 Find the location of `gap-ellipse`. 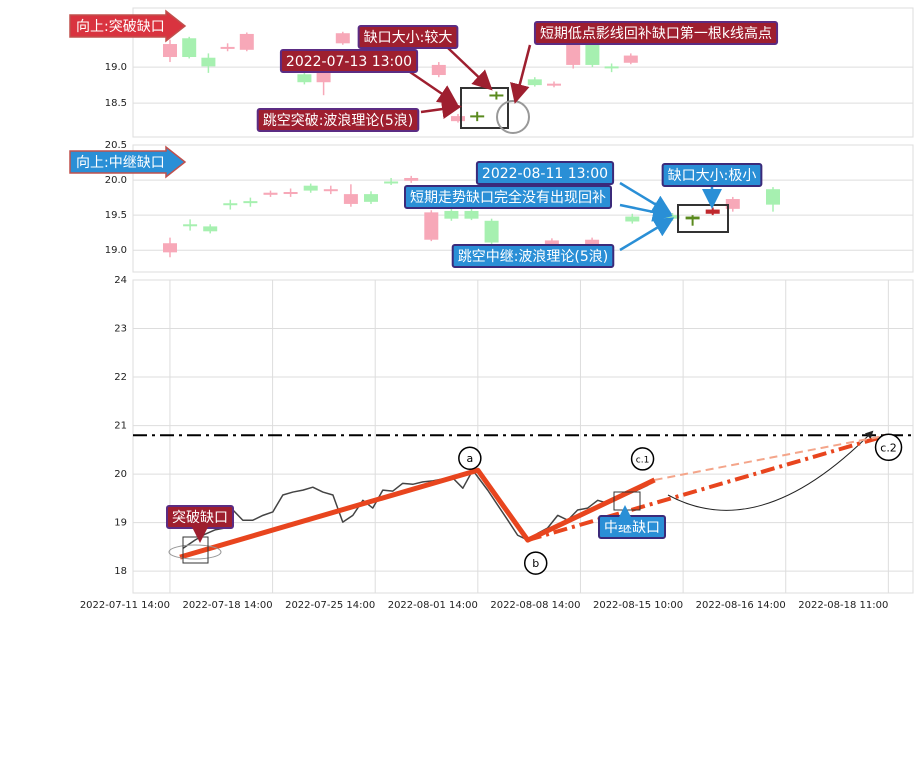

gap-ellipse is located at coordinates (195, 552).